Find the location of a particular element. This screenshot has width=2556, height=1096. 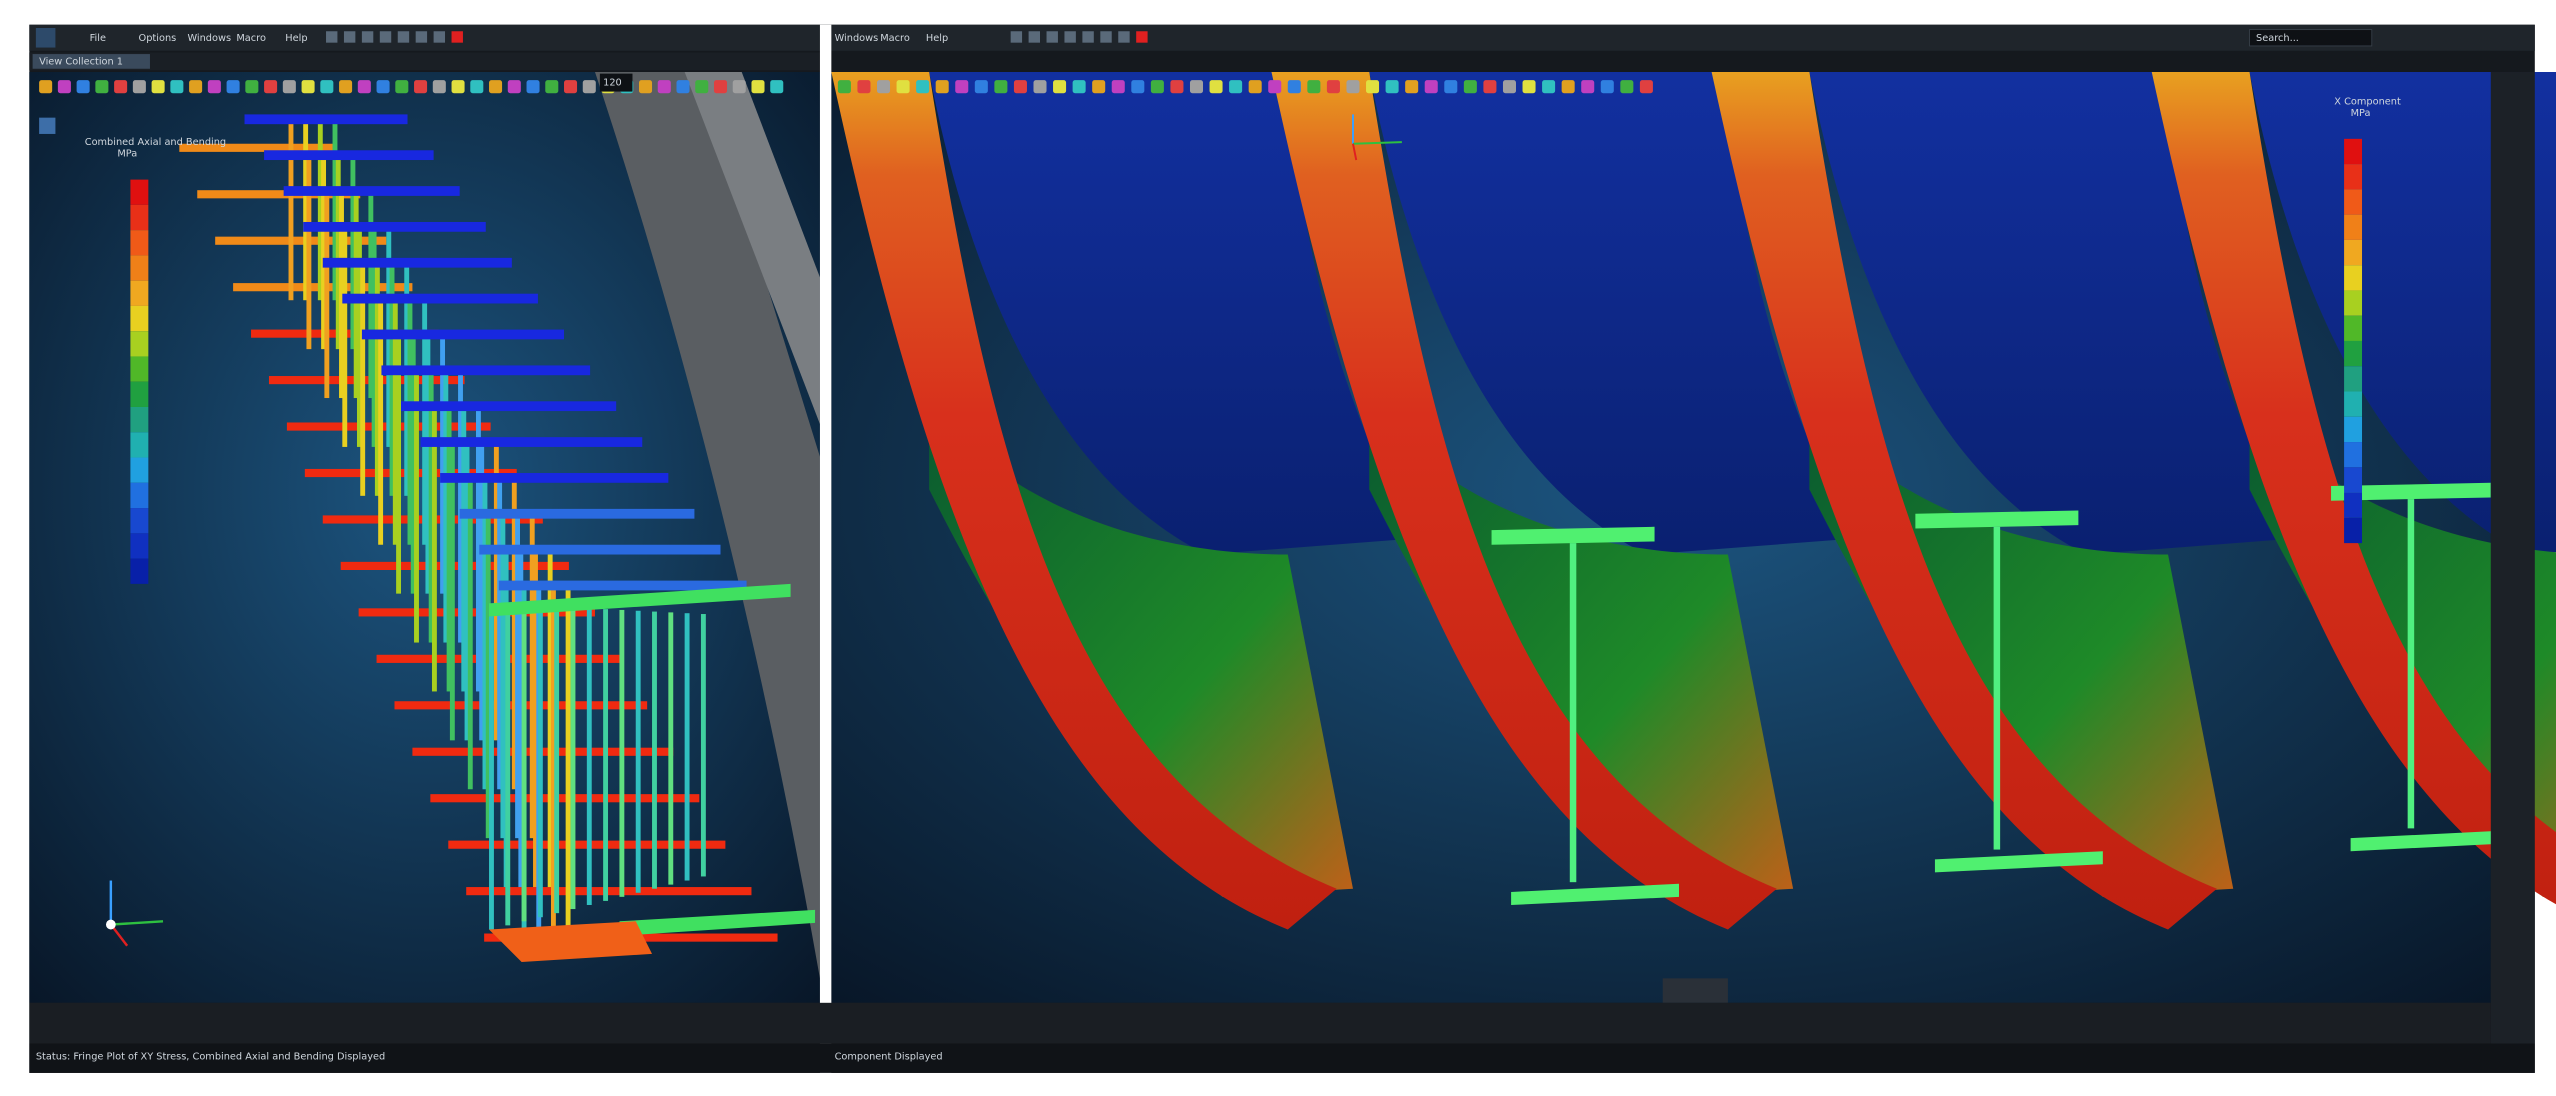

zoom-value: 120 is located at coordinates (612, 83).